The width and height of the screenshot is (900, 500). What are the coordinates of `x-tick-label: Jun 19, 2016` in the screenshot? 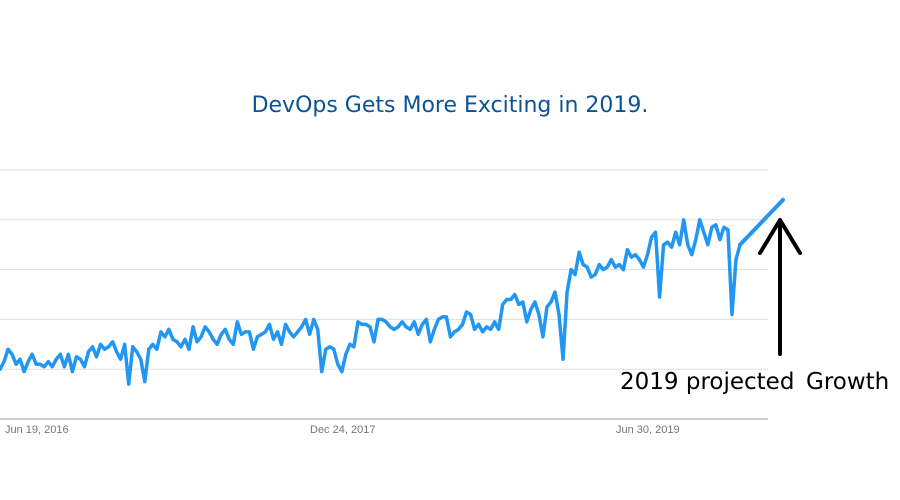 It's located at (37, 430).